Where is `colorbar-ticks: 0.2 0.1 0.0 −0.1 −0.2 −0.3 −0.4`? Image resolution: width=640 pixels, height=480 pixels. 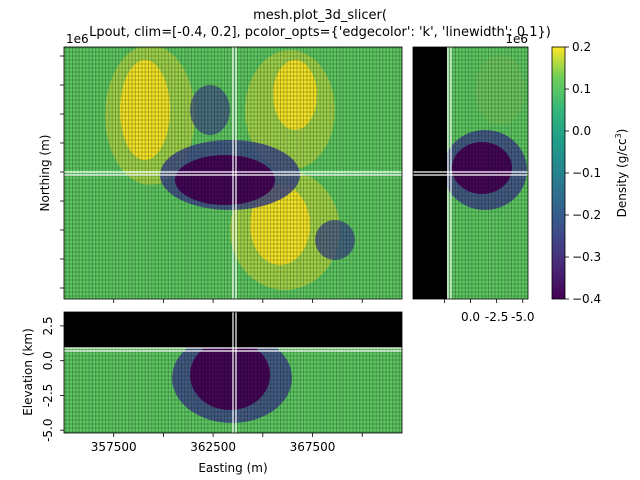 colorbar-ticks: 0.2 0.1 0.0 −0.1 −0.2 −0.3 −0.4 is located at coordinates (583, 173).